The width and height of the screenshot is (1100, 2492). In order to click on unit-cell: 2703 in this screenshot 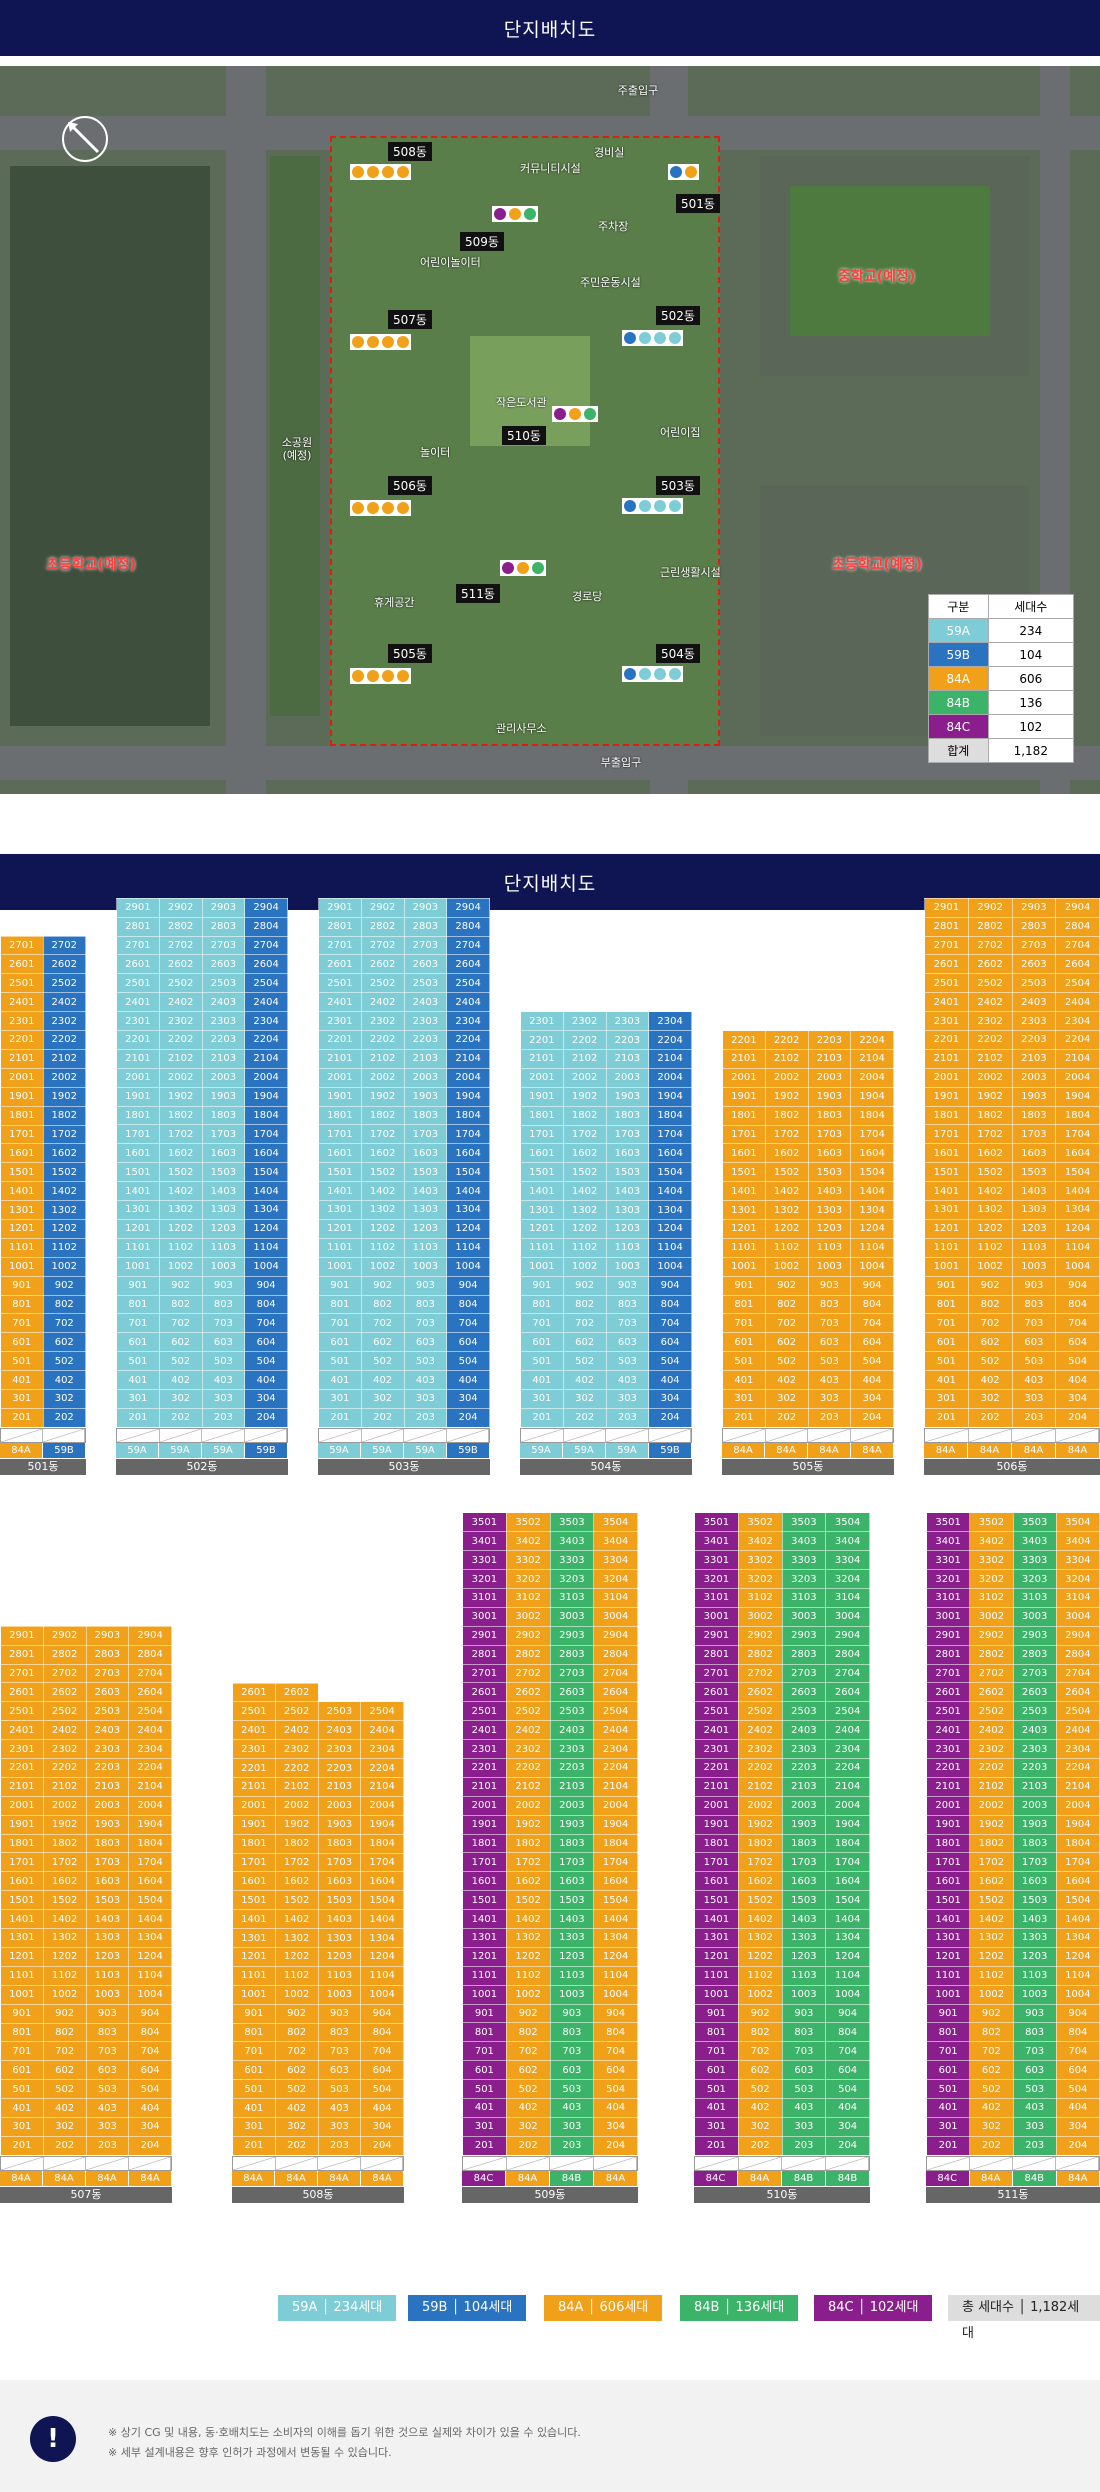, I will do `click(804, 1673)`.